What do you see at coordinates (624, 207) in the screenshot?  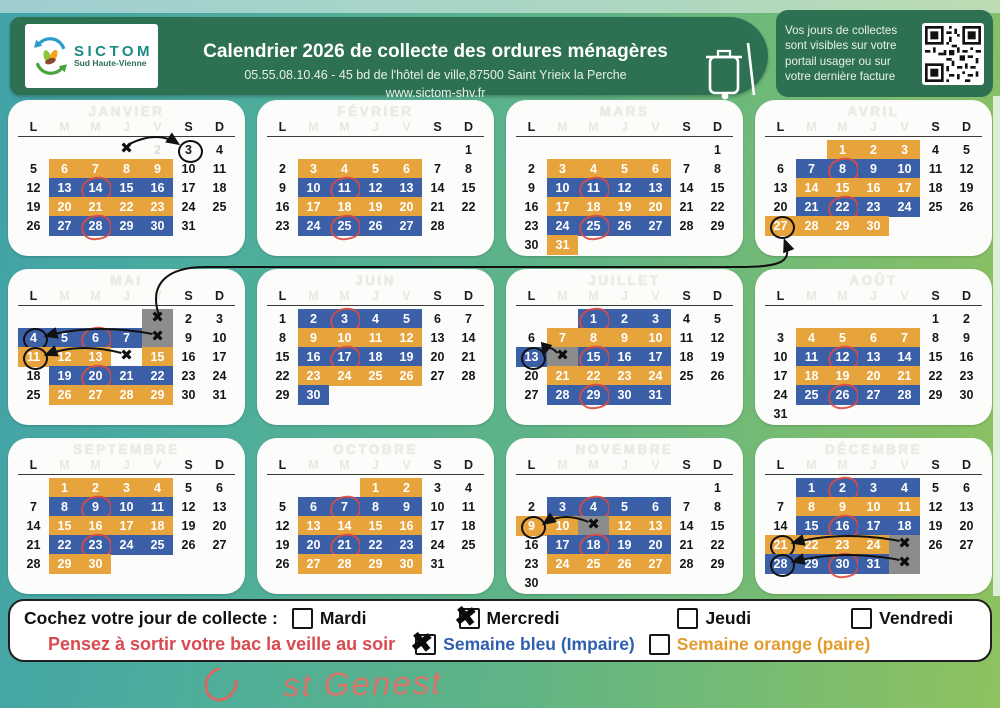 I see `week-row: 16 17 18 19 20 21 22` at bounding box center [624, 207].